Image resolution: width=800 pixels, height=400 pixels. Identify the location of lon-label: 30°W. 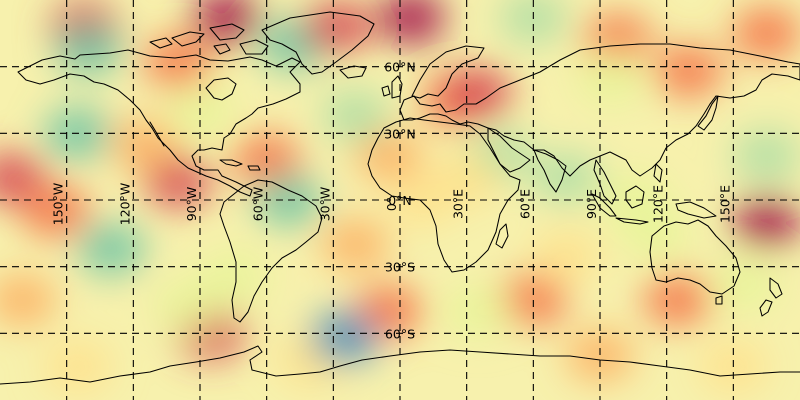
(324, 204).